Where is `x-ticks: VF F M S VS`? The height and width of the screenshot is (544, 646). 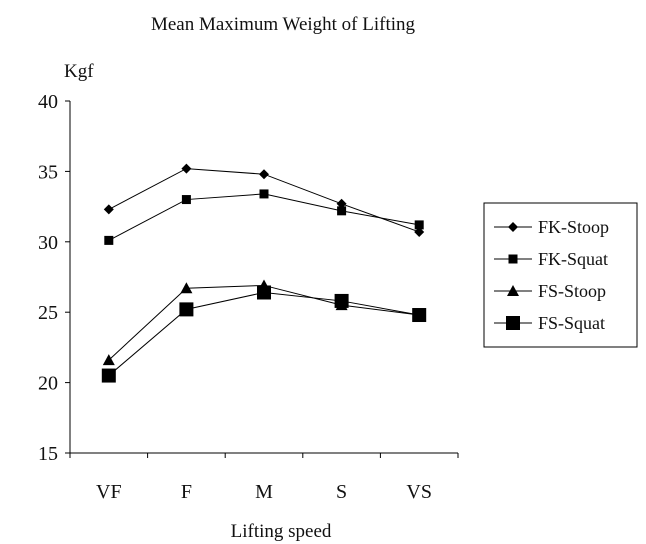
x-ticks: VF F M S VS is located at coordinates (264, 478).